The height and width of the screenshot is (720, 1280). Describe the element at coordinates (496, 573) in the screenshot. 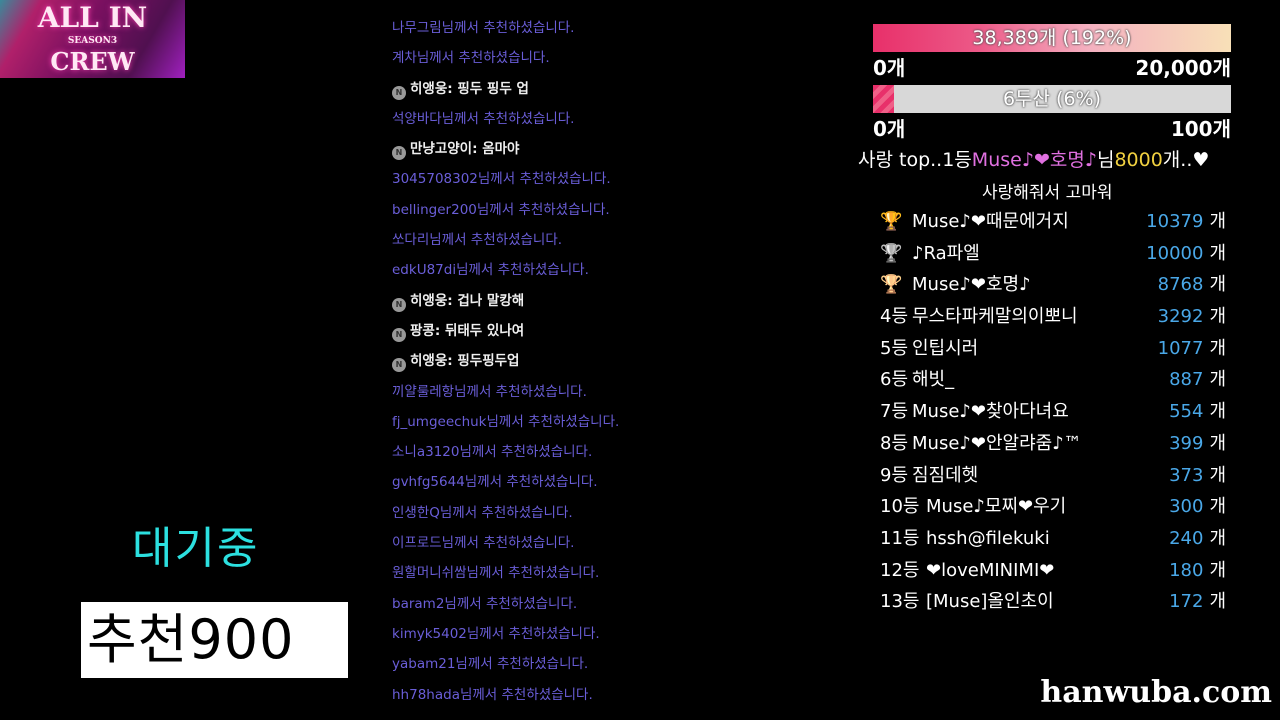

I see `chat-text: 원할머니쉬쌈님께서 추천하셨습니다.` at that location.